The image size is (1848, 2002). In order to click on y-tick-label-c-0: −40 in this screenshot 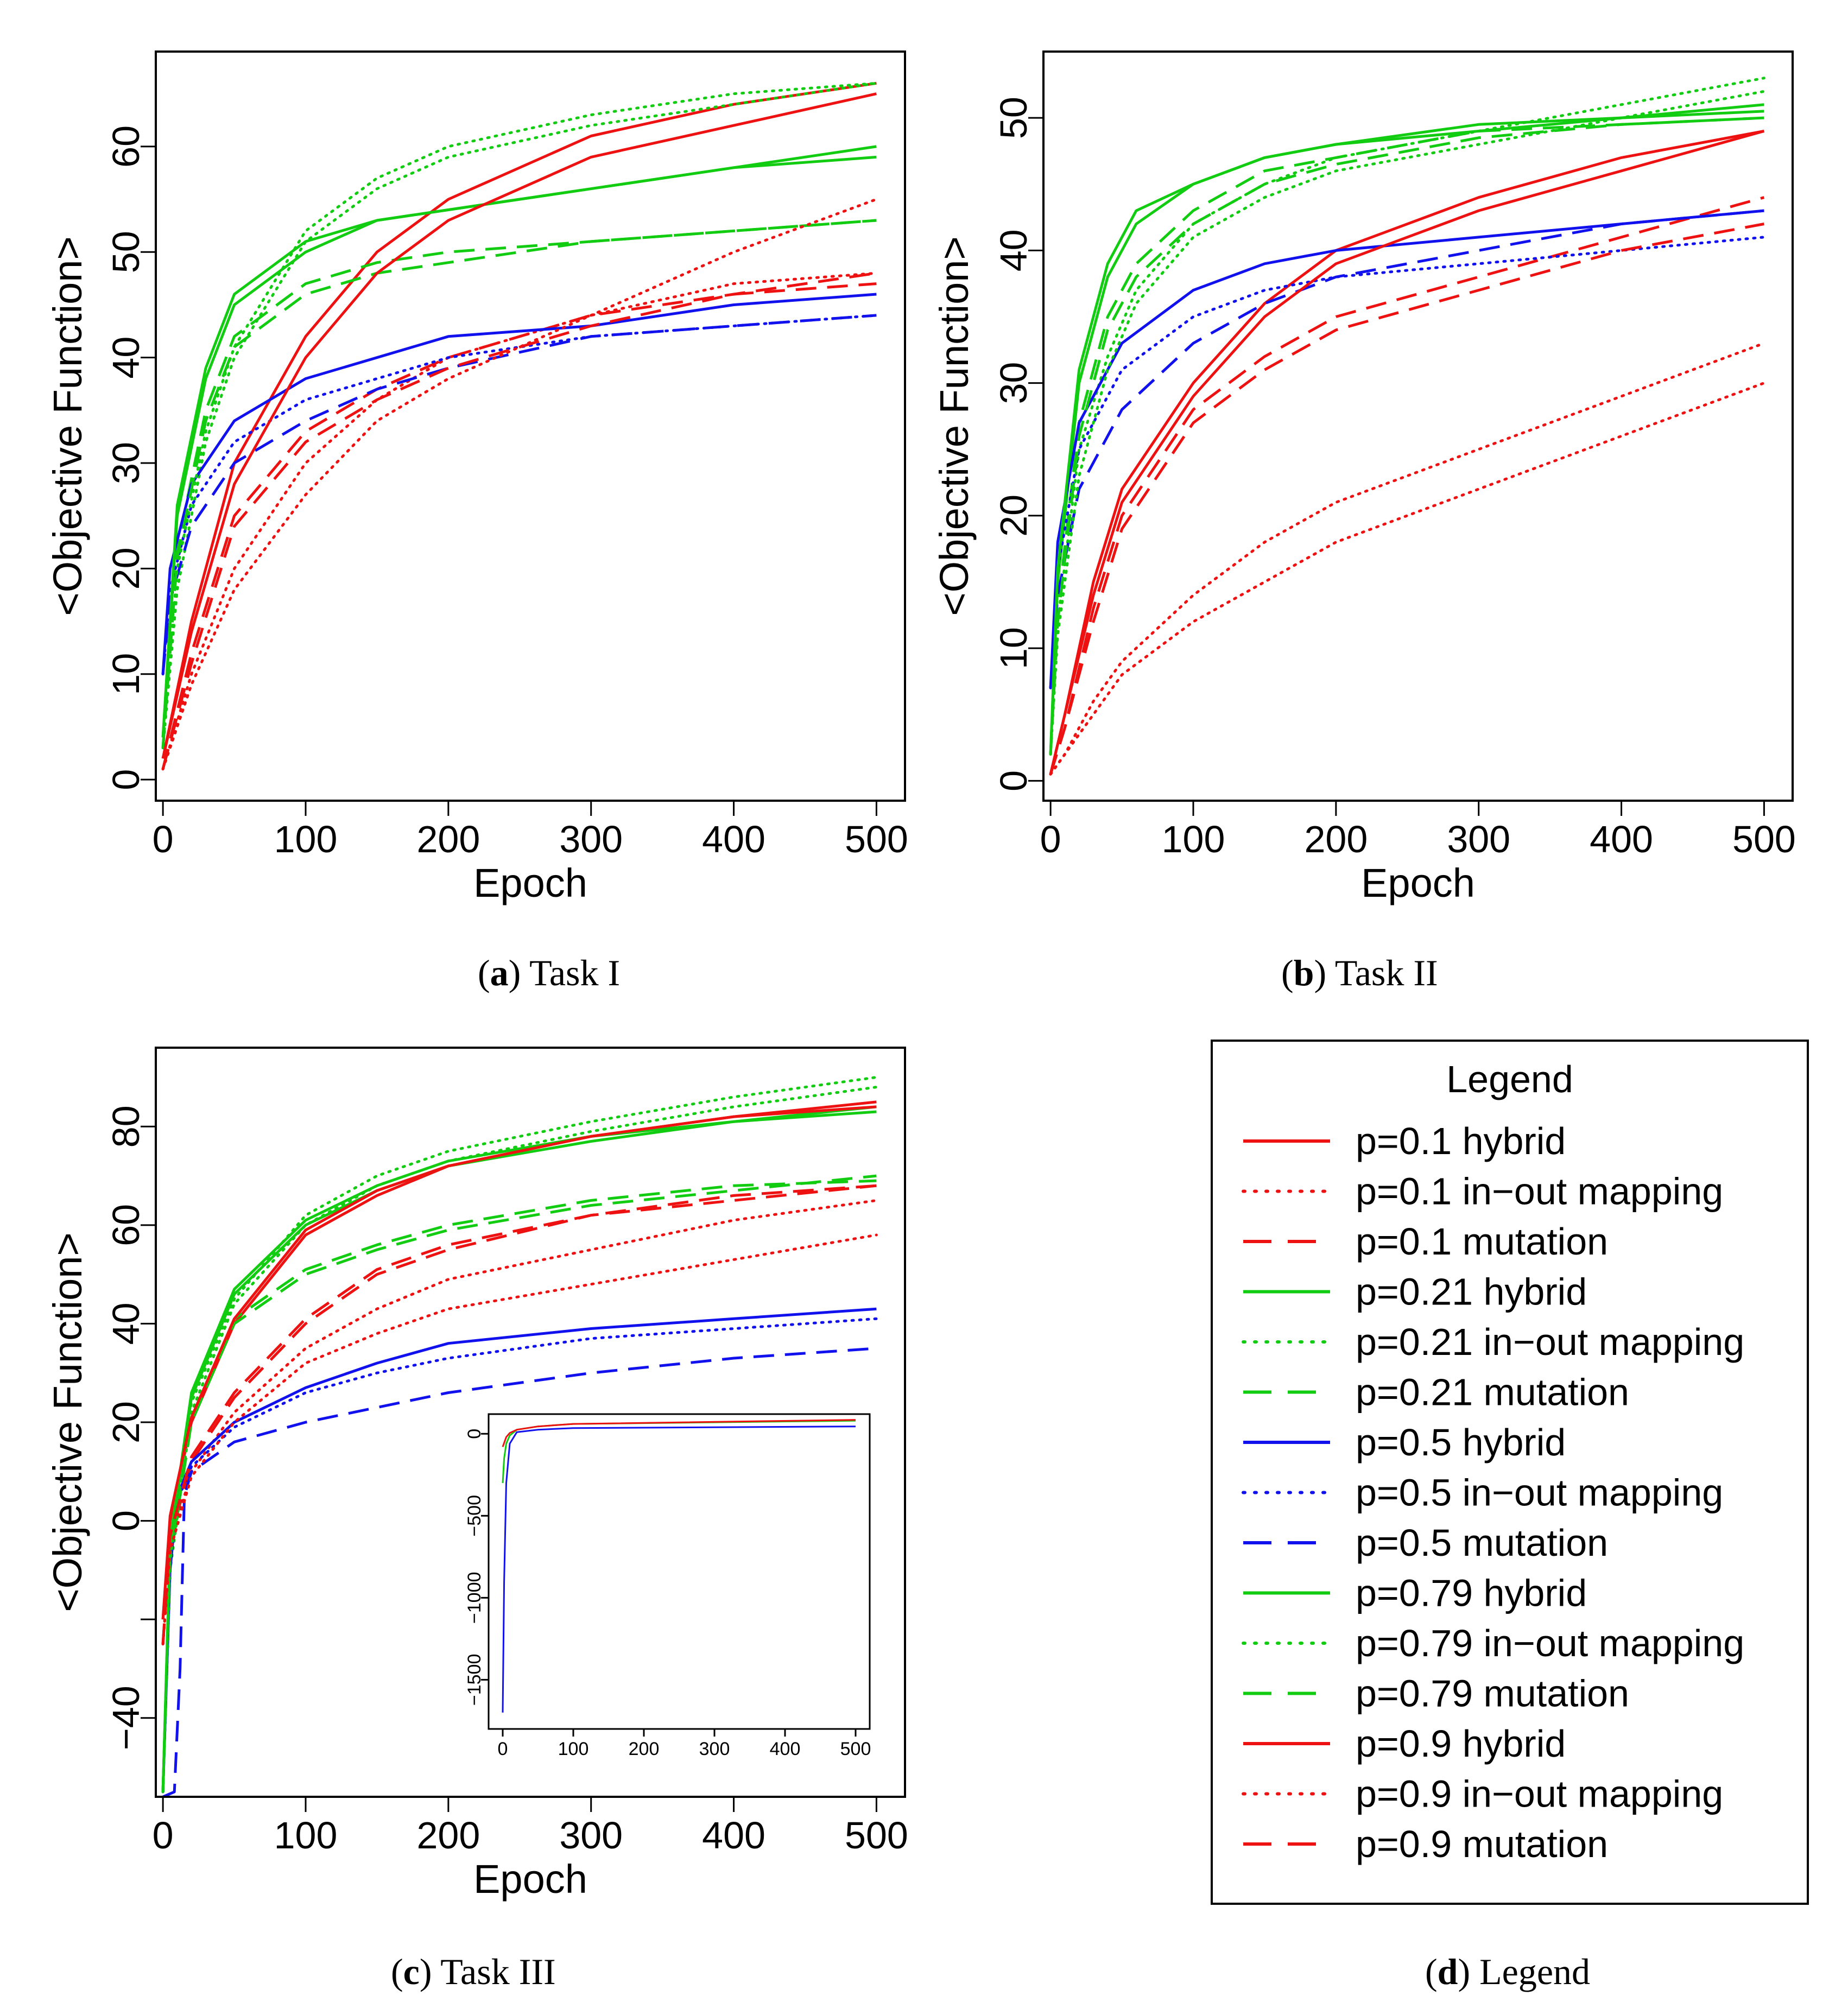, I will do `click(126, 1718)`.